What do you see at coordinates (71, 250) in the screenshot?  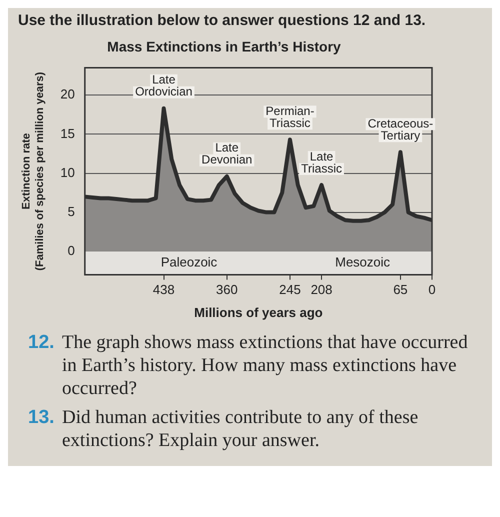 I see `y-tick-label: 0` at bounding box center [71, 250].